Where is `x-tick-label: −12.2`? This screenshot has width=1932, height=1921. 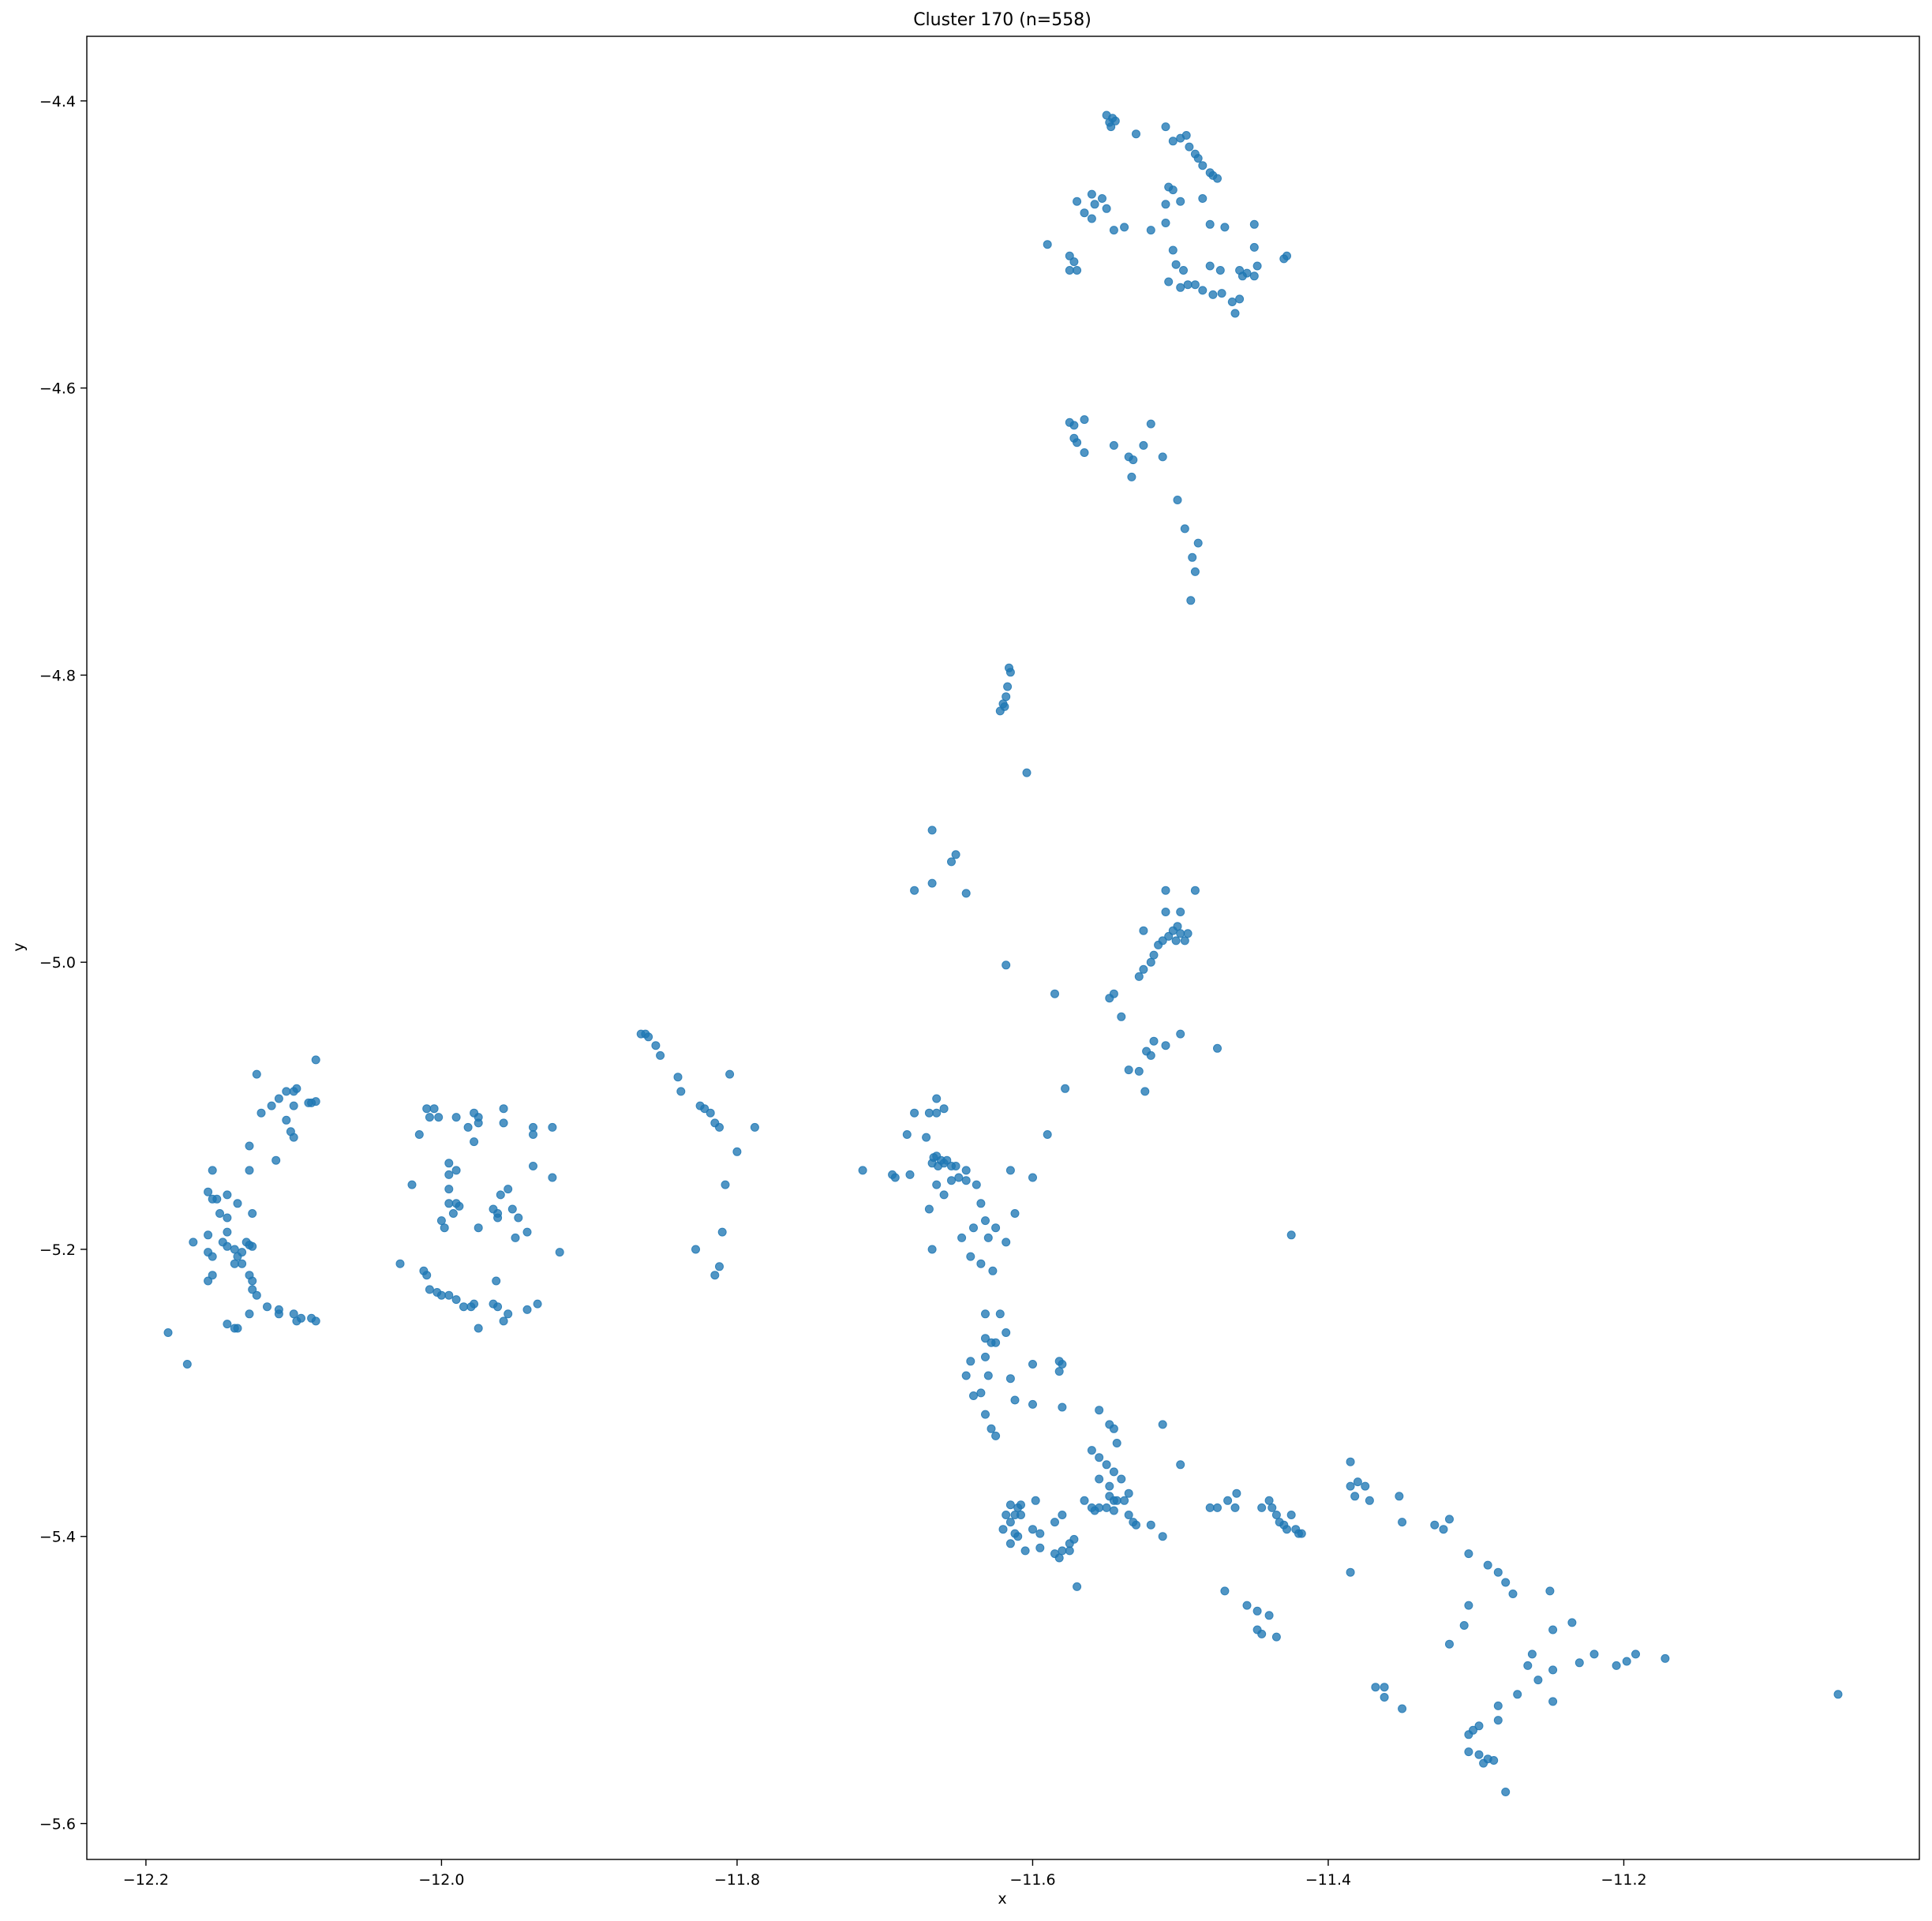
x-tick-label: −12.2 is located at coordinates (146, 1880).